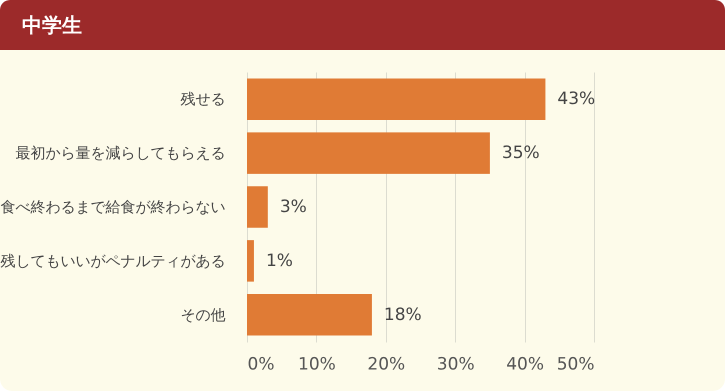 The height and width of the screenshot is (391, 725). Describe the element at coordinates (113, 261) in the screenshot. I see `y-tick-label: 残してもいいがペナルティがある` at that location.